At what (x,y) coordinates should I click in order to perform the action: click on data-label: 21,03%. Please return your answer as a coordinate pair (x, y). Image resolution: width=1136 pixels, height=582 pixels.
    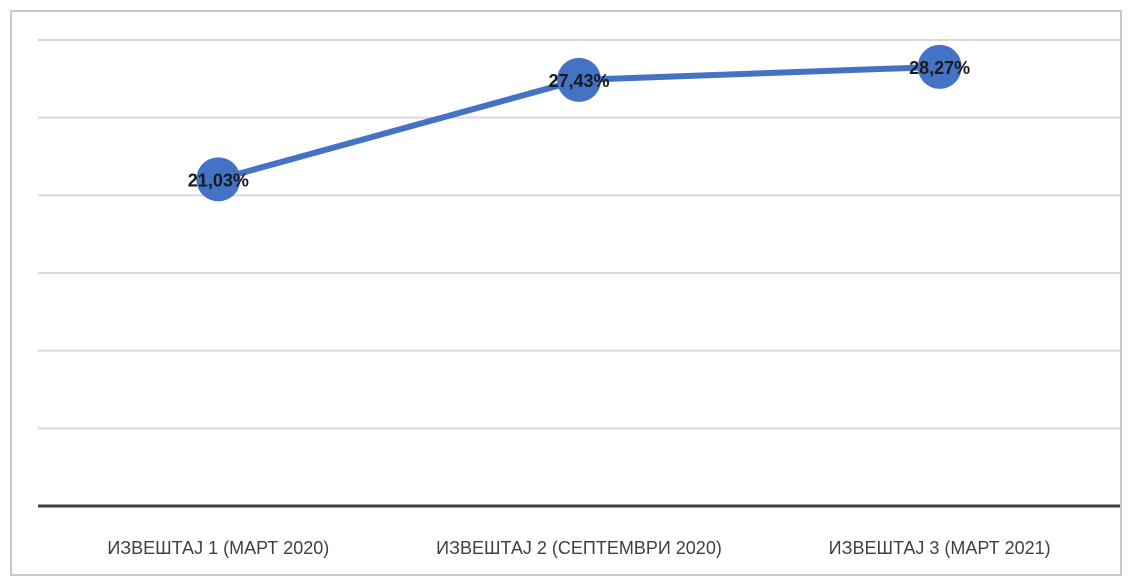
    Looking at the image, I should click on (218, 180).